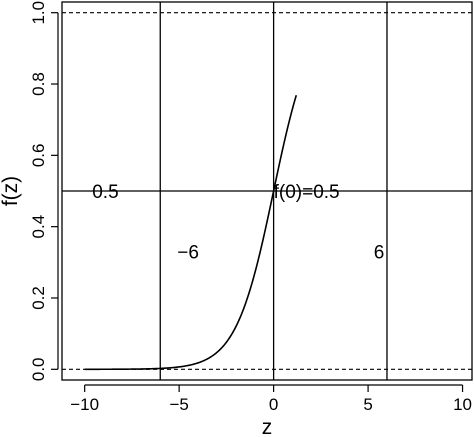 This screenshot has width=474, height=437. I want to click on x-tick-label: 0, so click(273, 404).